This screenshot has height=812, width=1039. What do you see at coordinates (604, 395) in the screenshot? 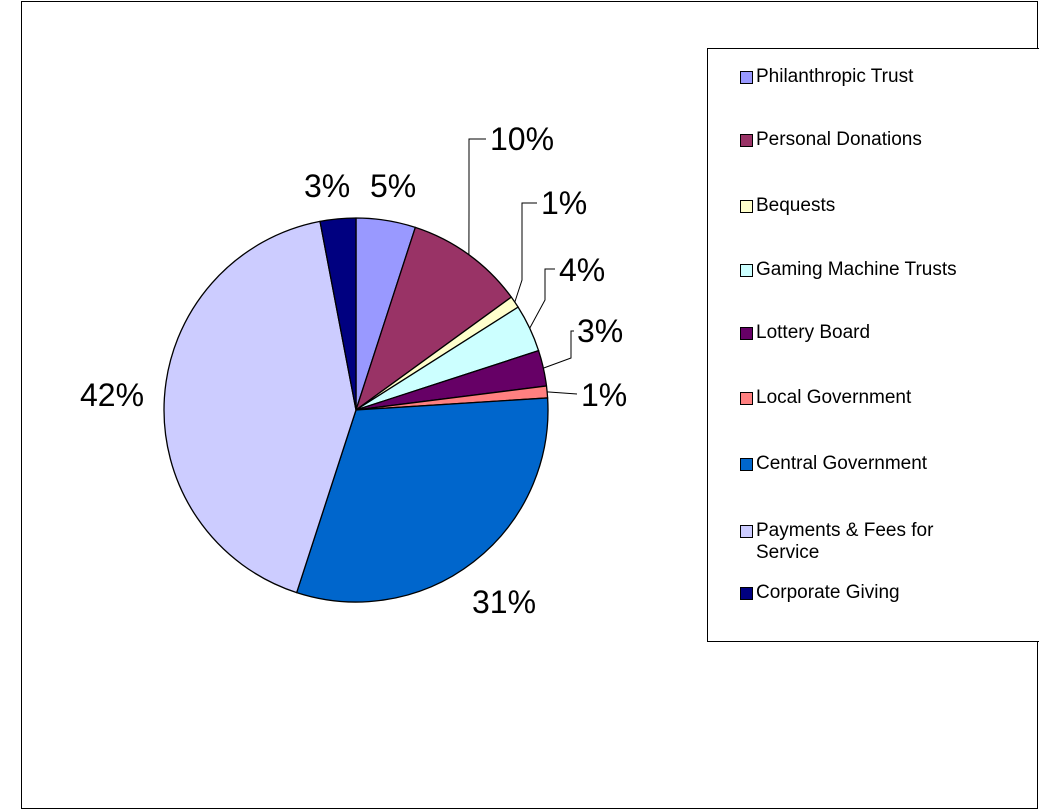
I see `data-label-local-government: 1%` at bounding box center [604, 395].